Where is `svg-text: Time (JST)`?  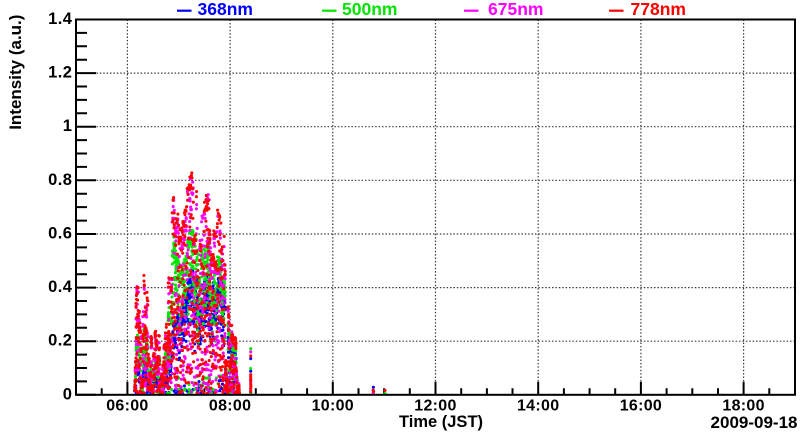 svg-text: Time (JST) is located at coordinates (441, 422).